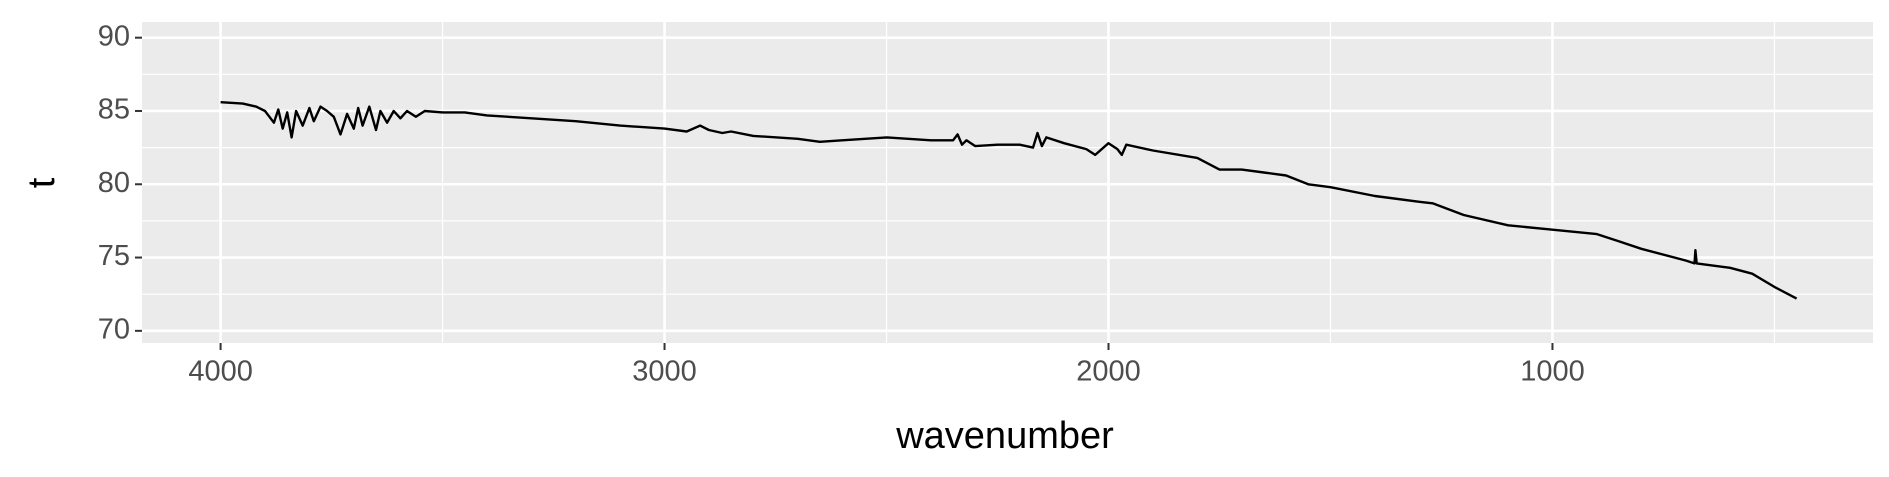  I want to click on x-axis-title: wavenumber, so click(1004, 436).